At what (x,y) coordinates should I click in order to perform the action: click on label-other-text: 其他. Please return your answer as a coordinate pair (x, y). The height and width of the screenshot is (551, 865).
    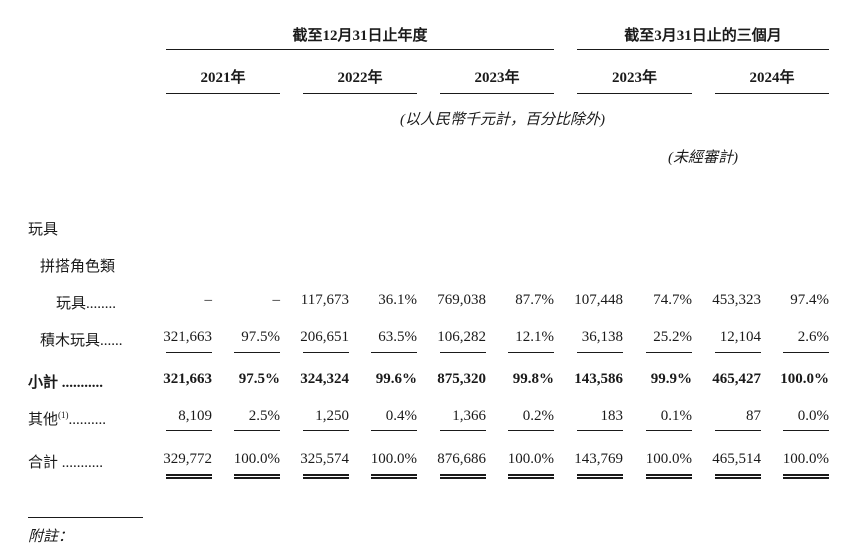
    Looking at the image, I should click on (43, 420).